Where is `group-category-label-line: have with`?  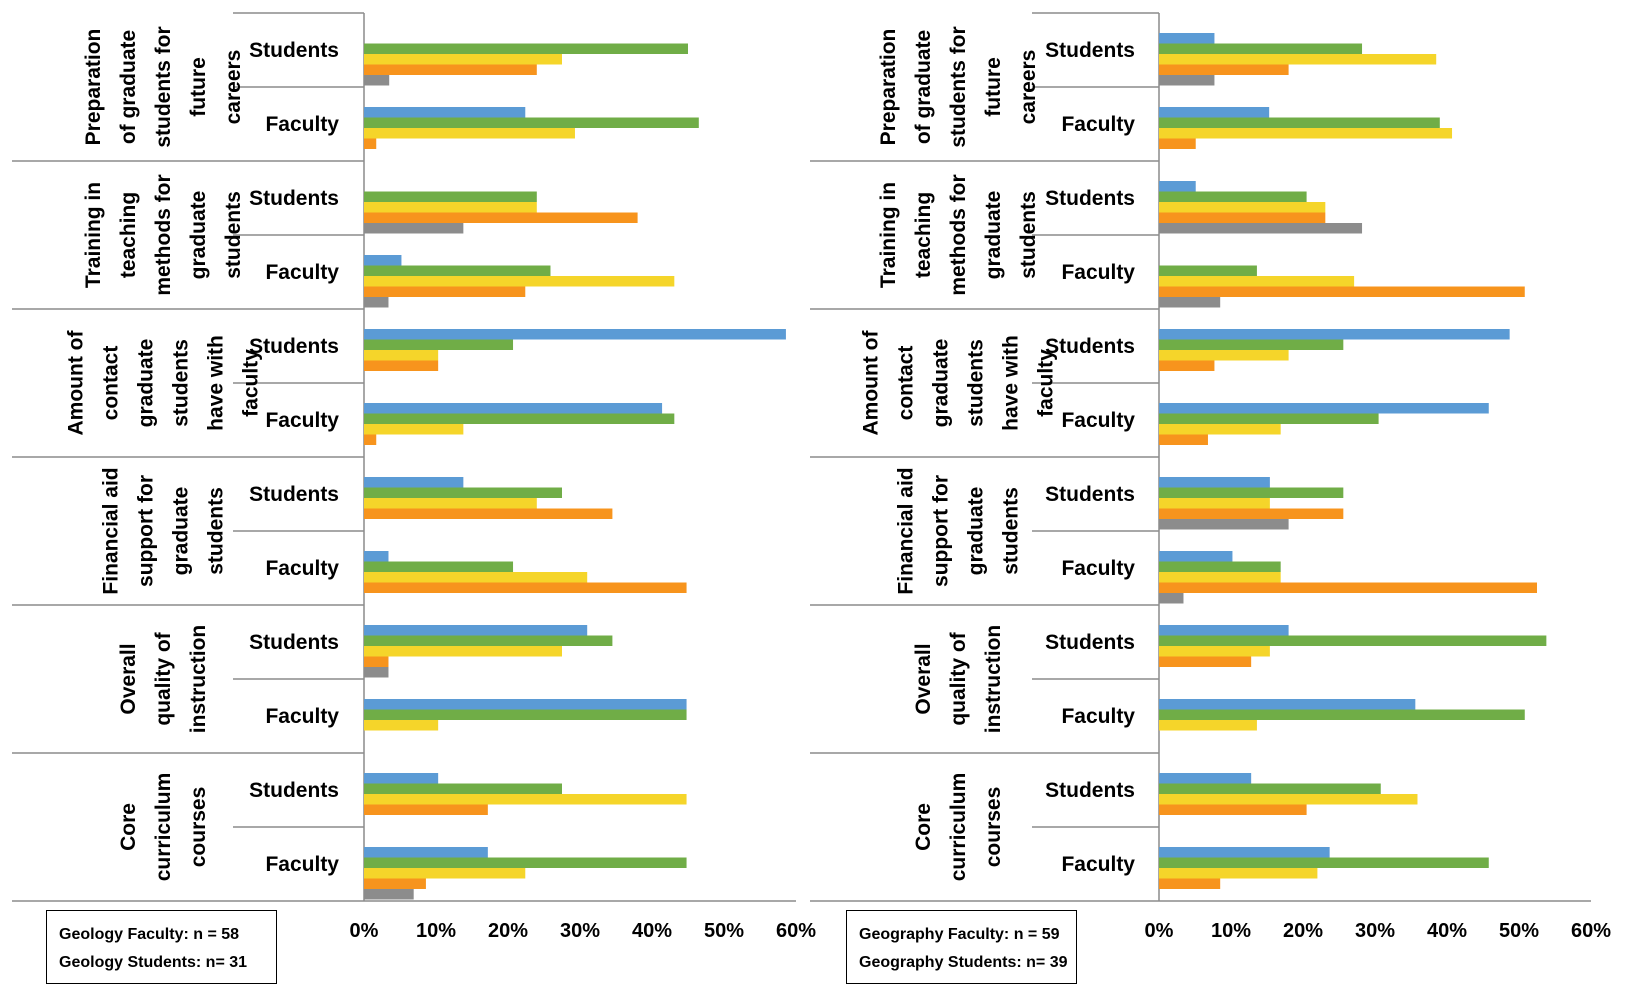 group-category-label-line: have with is located at coordinates (1011, 383).